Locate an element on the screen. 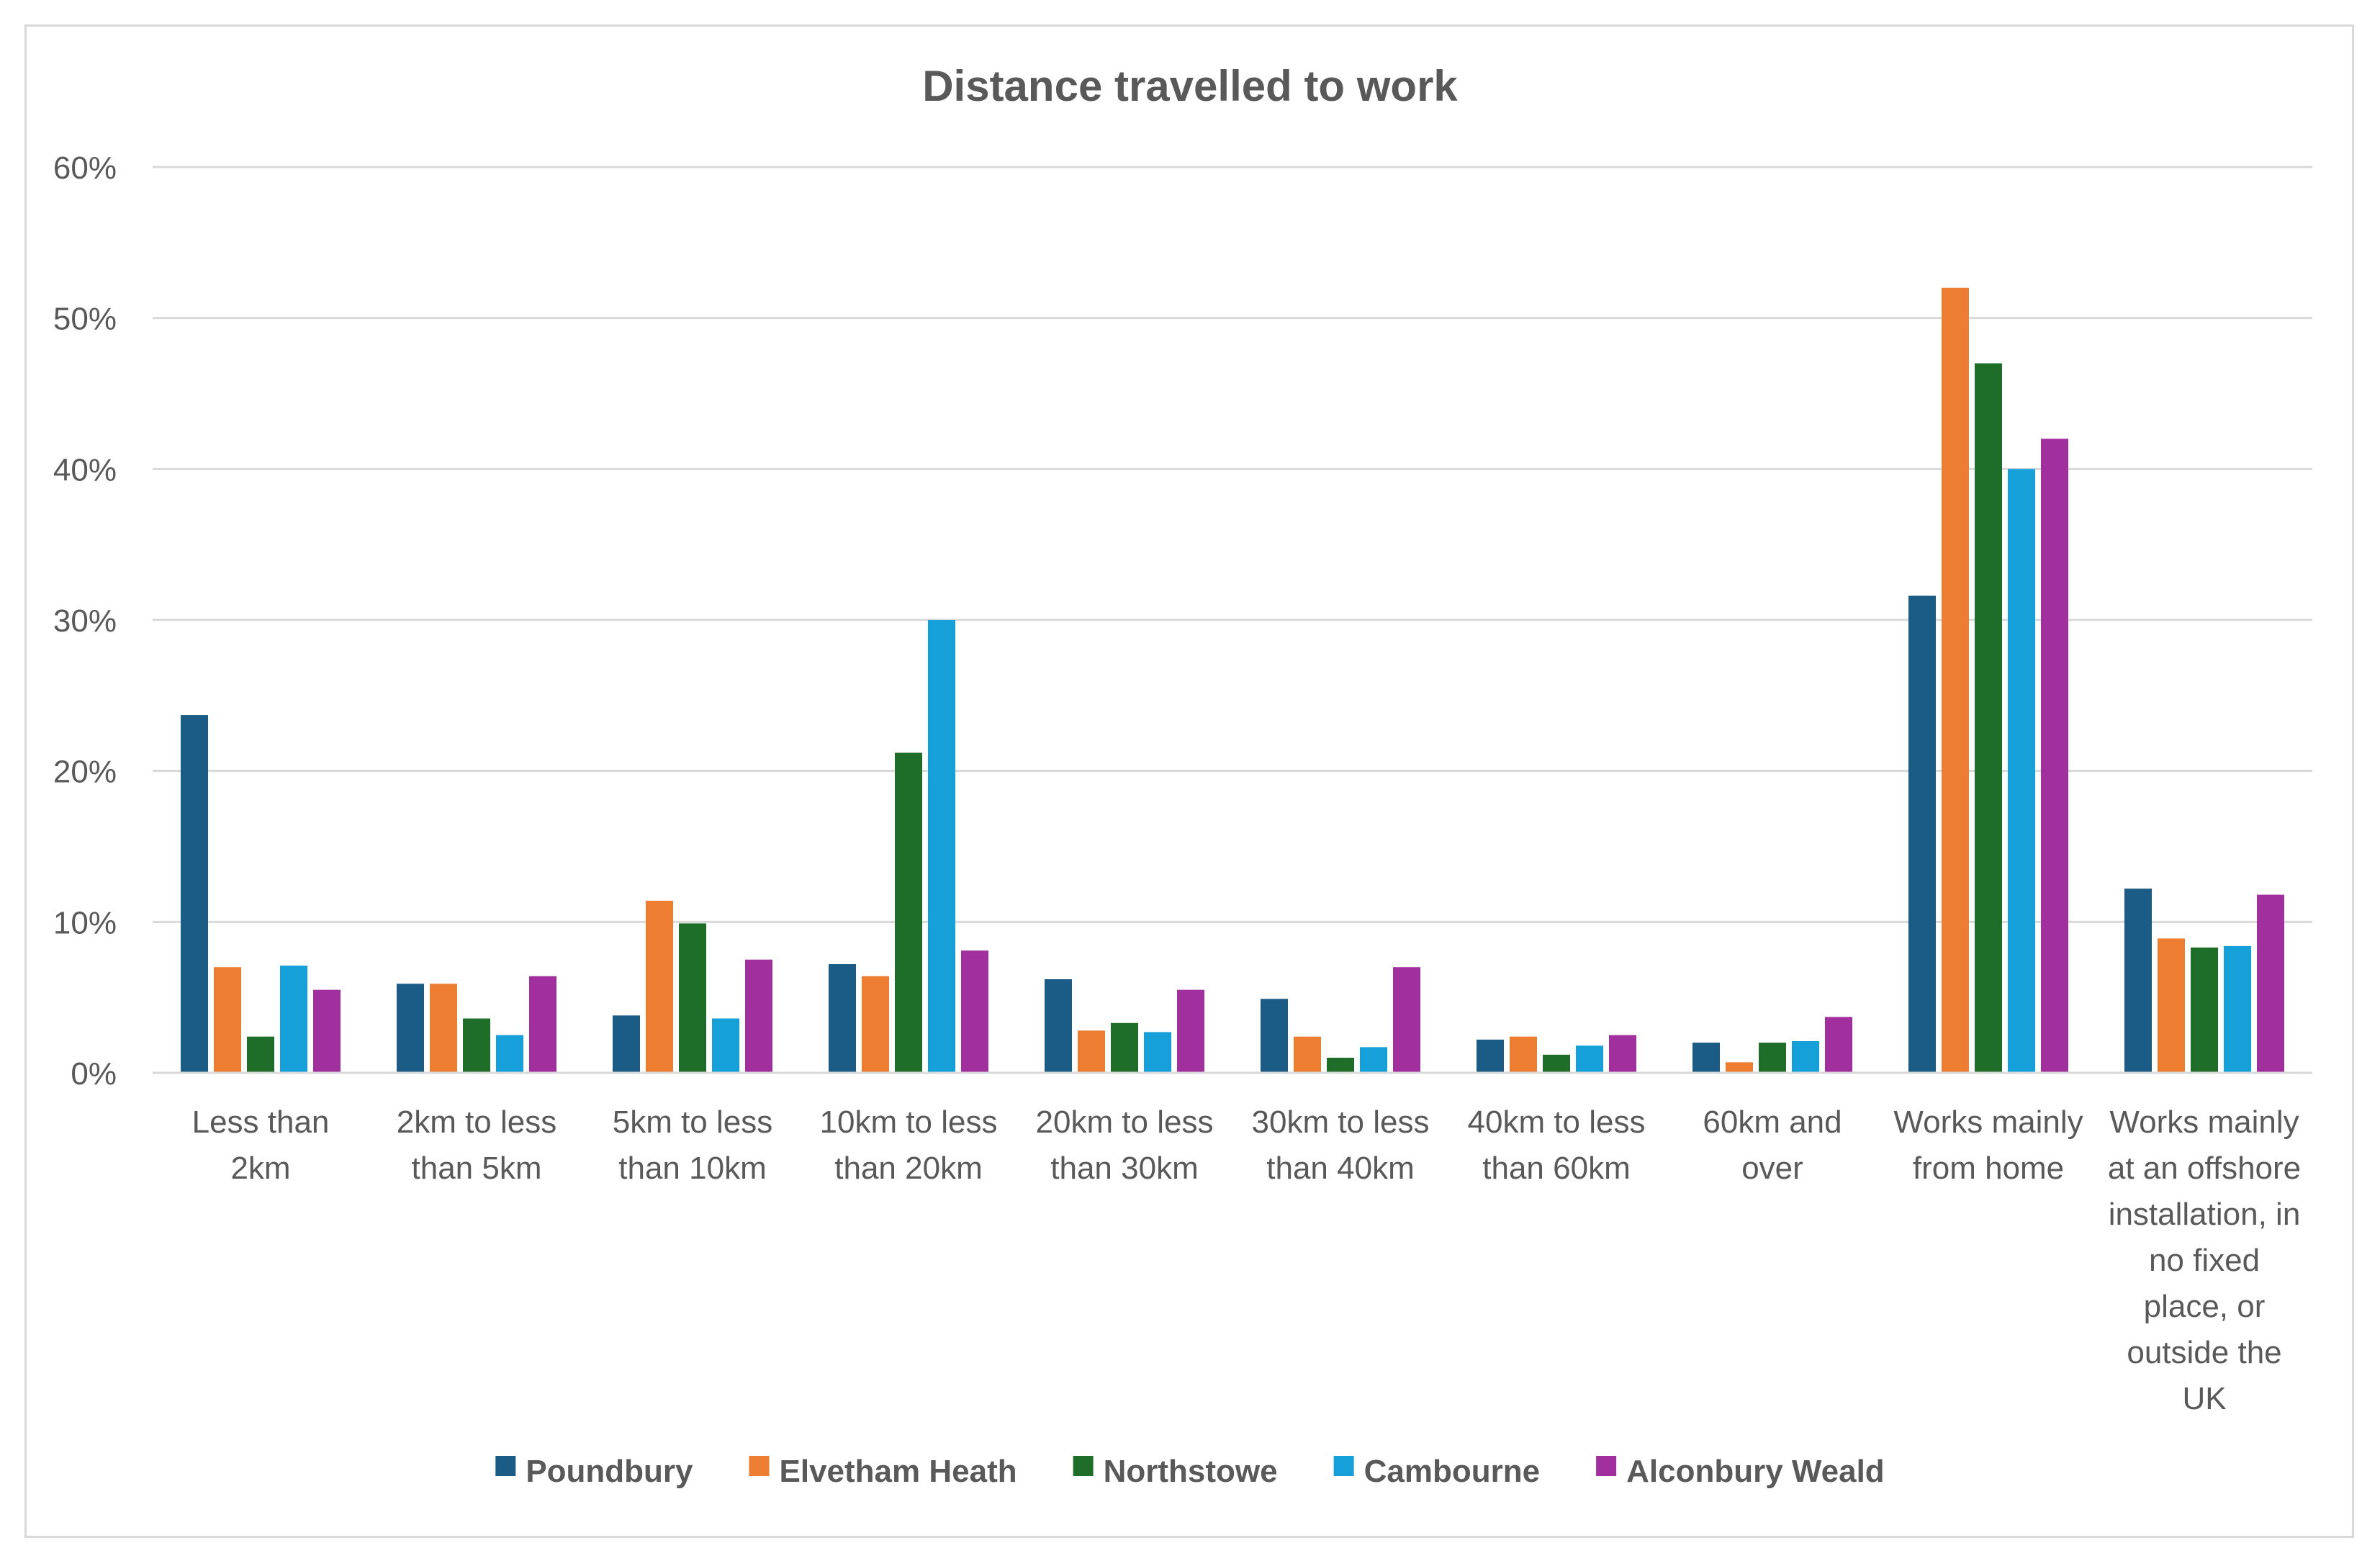 This screenshot has width=2380, height=1561. category-label: Works mainly from home is located at coordinates (1988, 1145).